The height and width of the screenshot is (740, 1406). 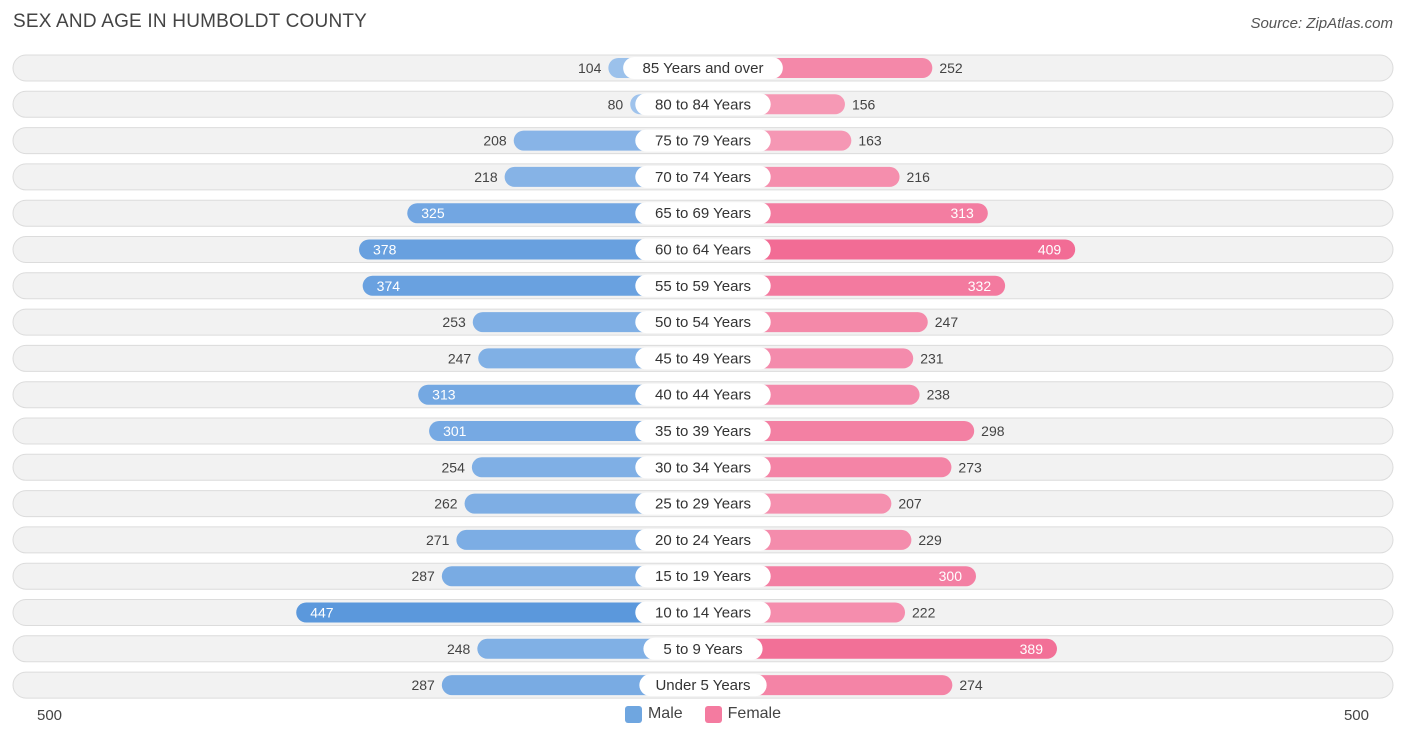 I want to click on category-label: Under 5 Years, so click(x=702, y=685).